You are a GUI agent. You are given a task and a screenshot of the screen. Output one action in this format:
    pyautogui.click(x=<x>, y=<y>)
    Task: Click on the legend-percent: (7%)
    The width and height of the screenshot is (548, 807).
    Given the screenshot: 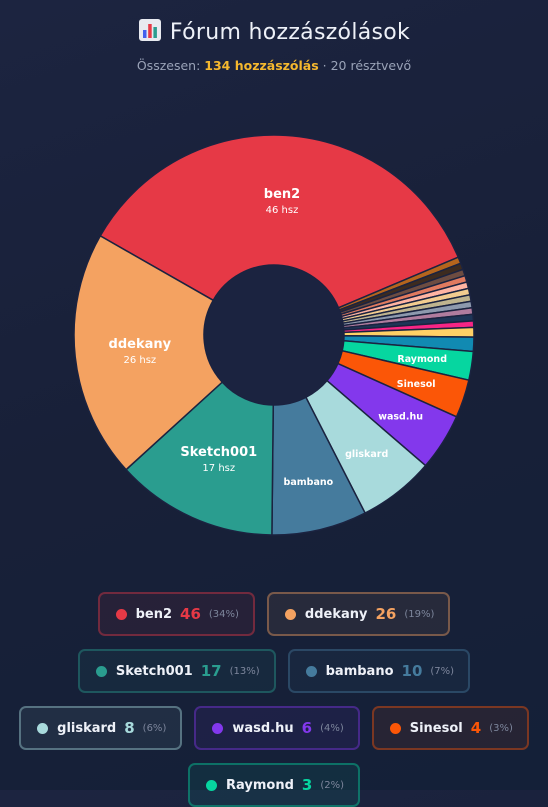 What is the action you would take?
    pyautogui.click(x=442, y=671)
    